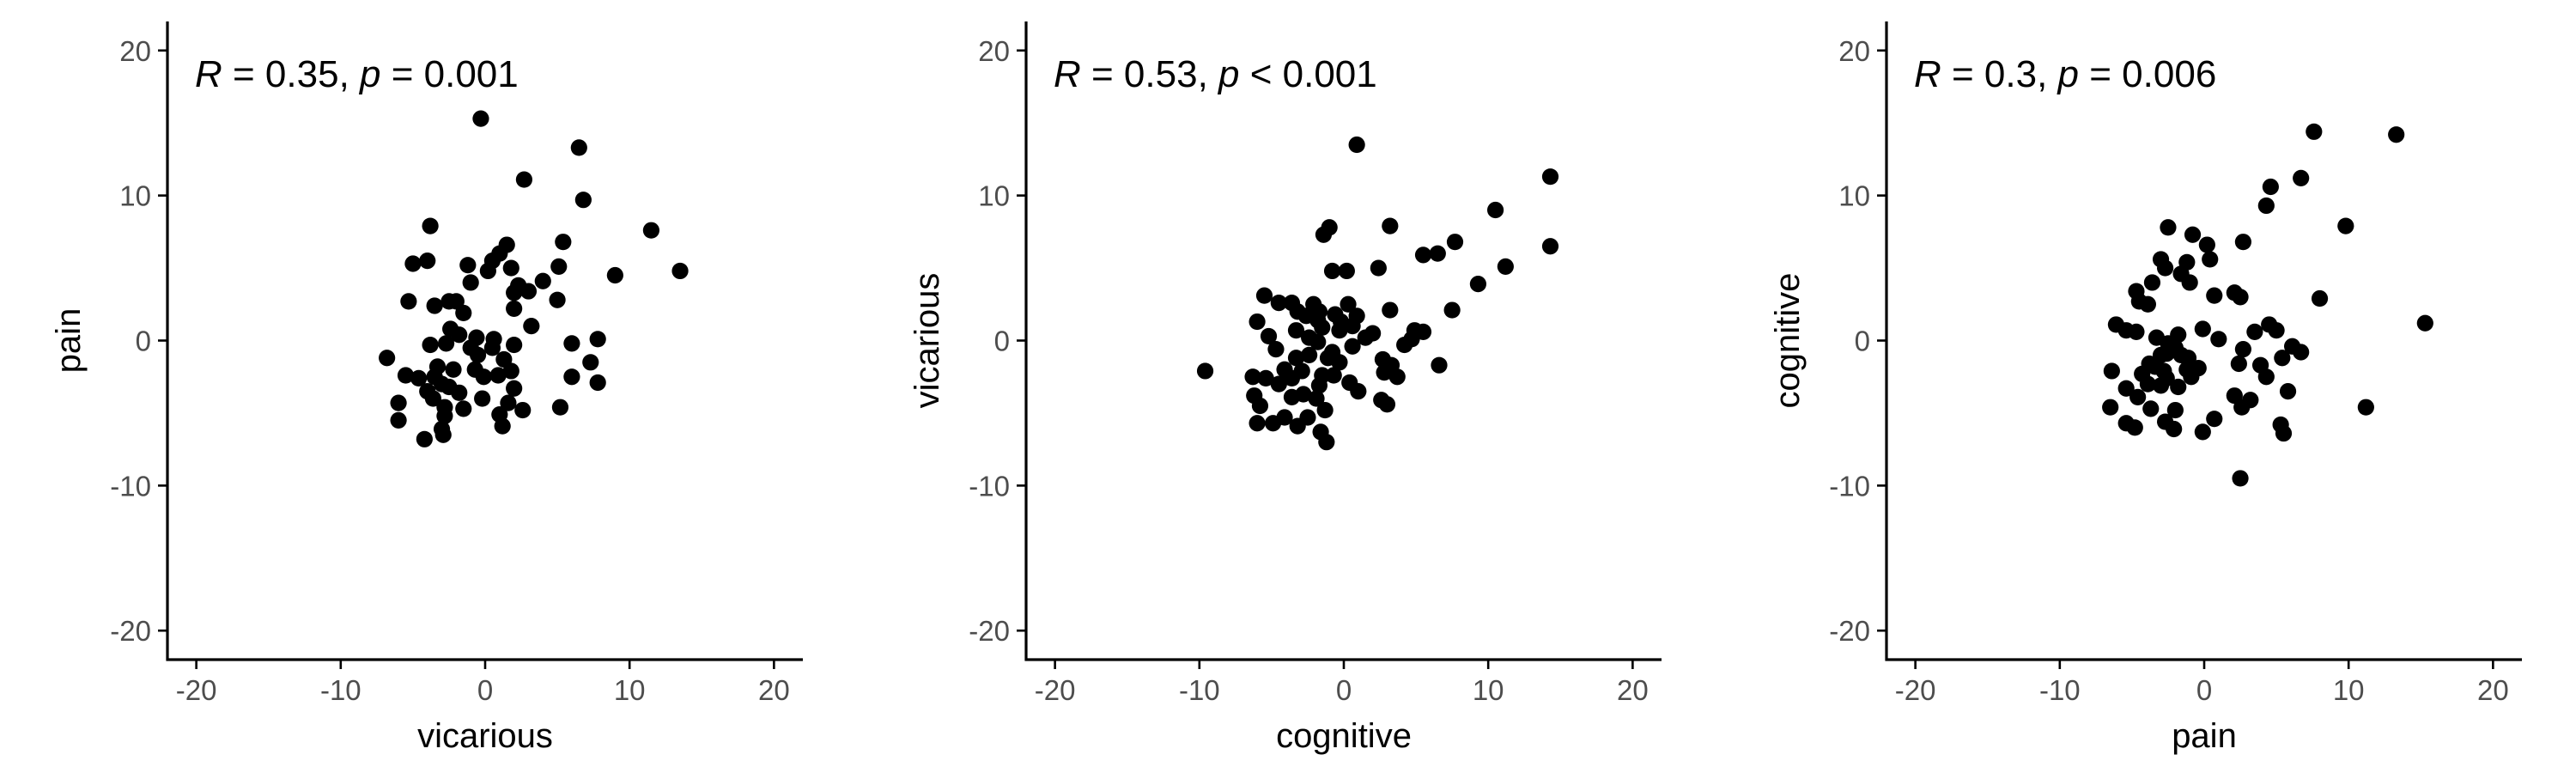 The image size is (2576, 773). I want to click on p-value: = 0.001, so click(450, 74).